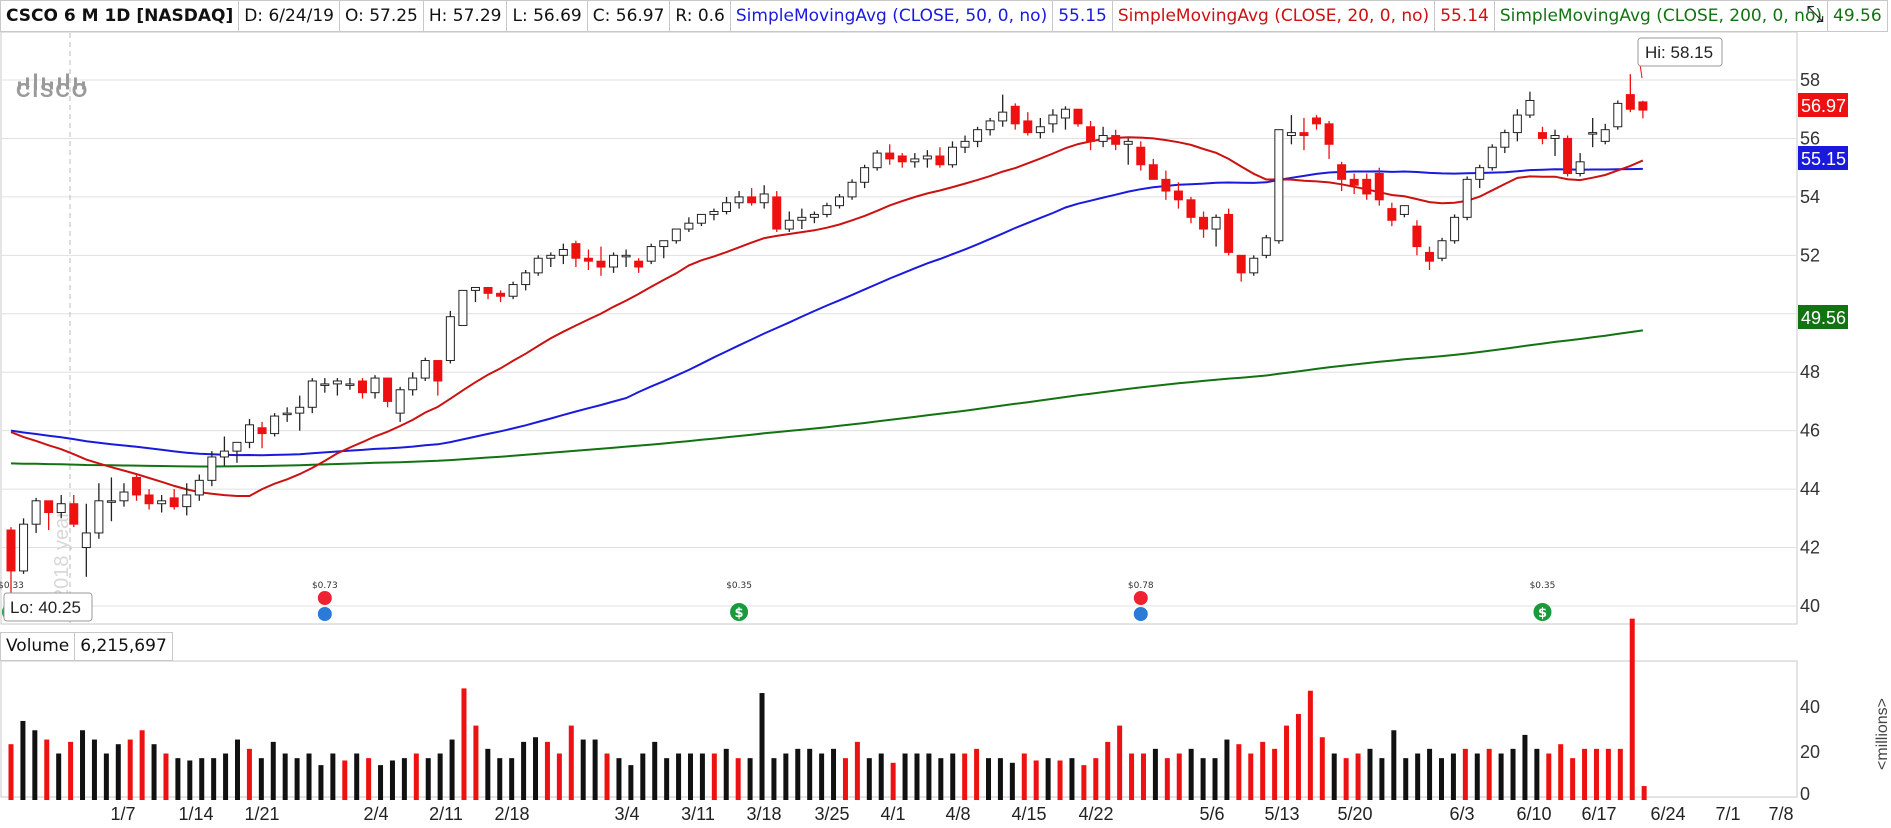 The height and width of the screenshot is (828, 1891). Describe the element at coordinates (289, 16) in the screenshot. I see `date-label: D: 6/24/19` at that location.